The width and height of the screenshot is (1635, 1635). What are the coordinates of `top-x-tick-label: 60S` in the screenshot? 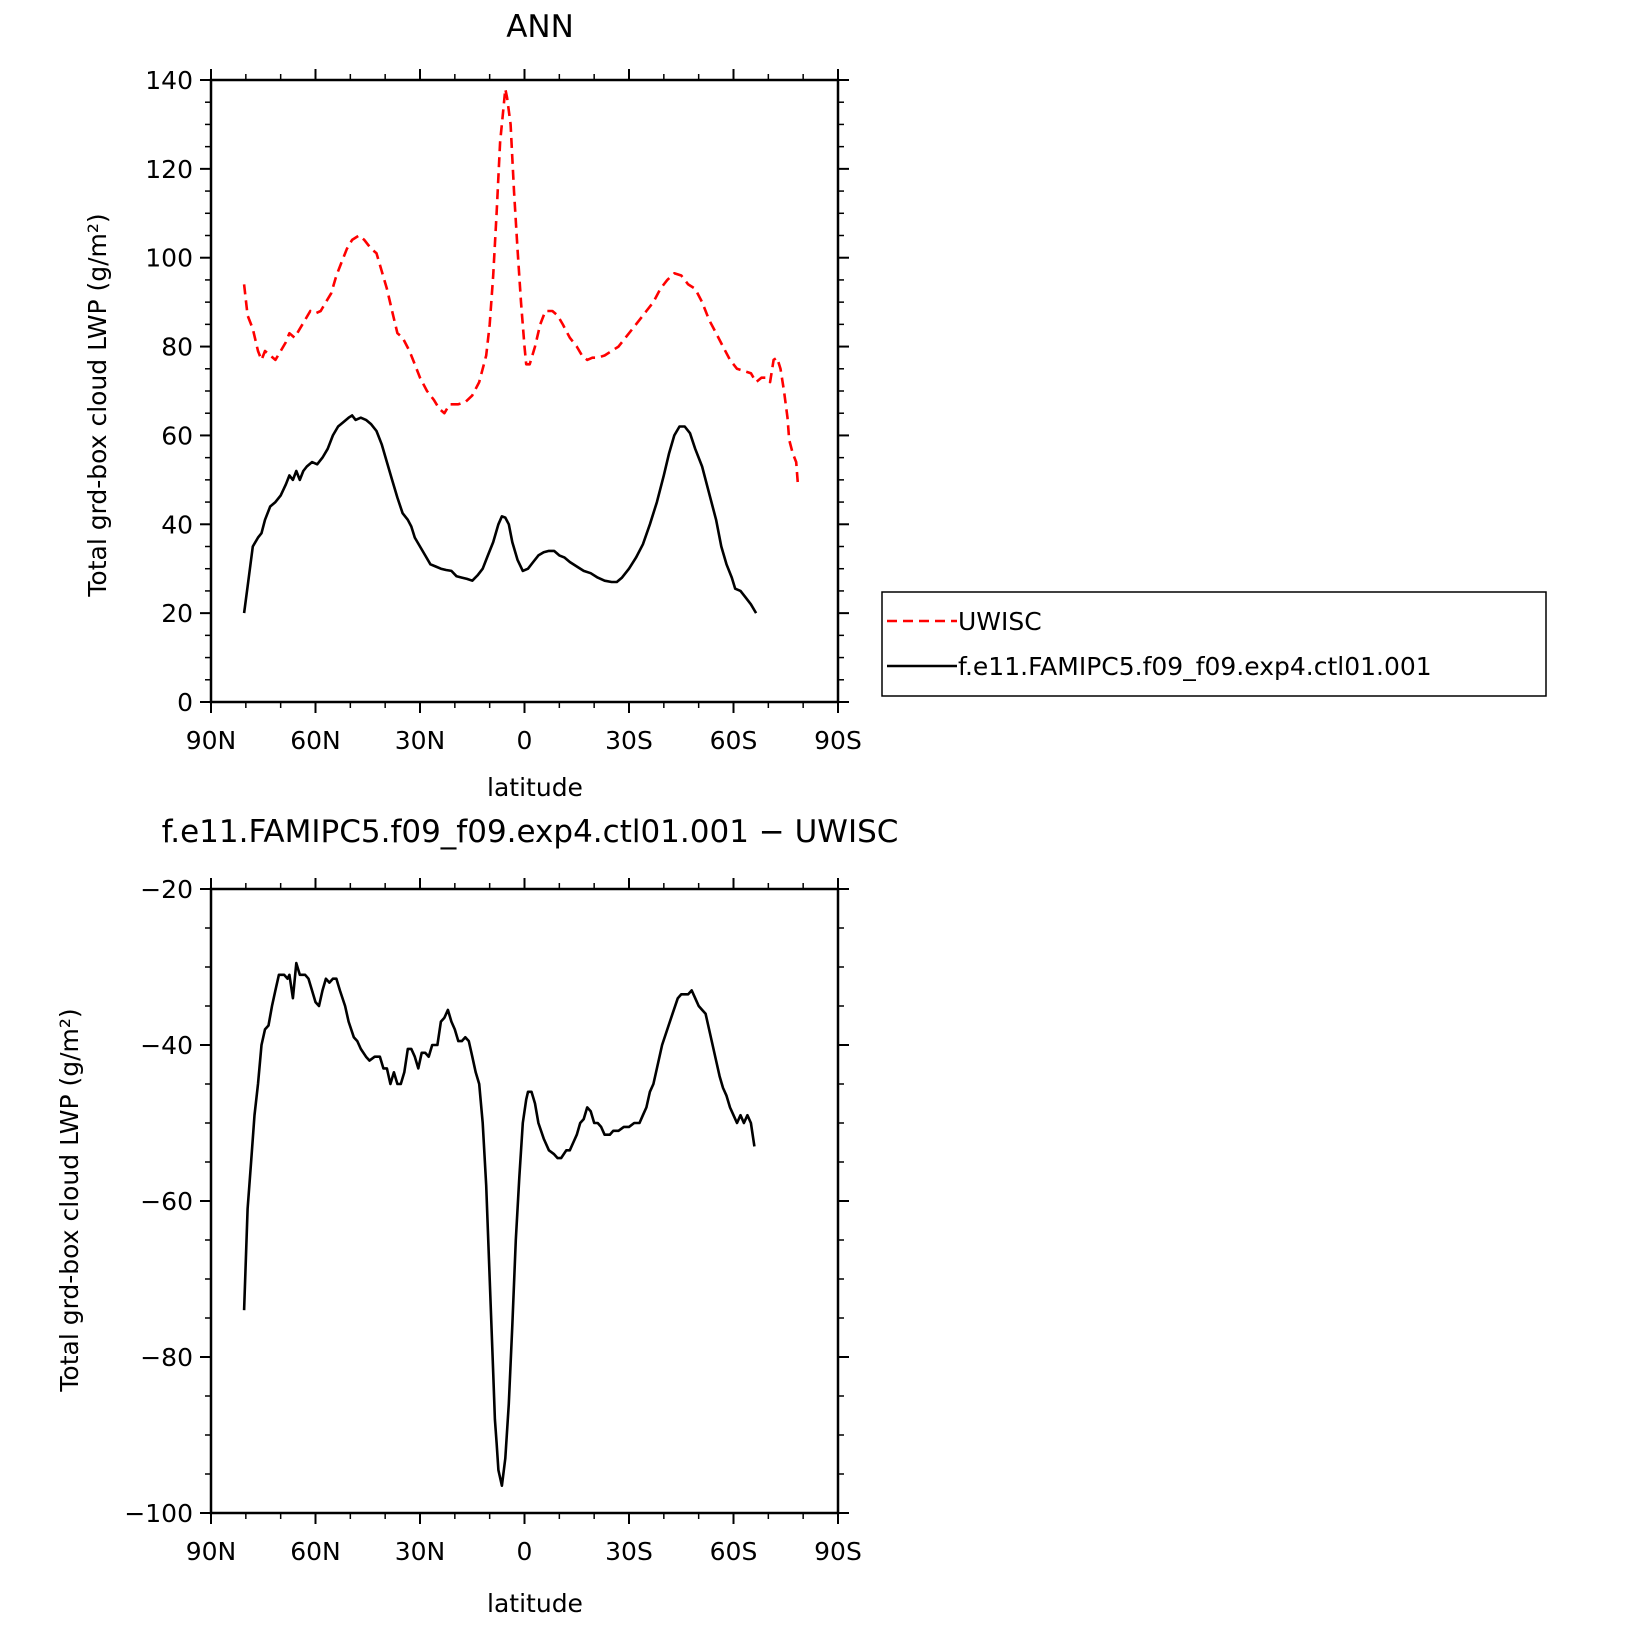 It's located at (734, 740).